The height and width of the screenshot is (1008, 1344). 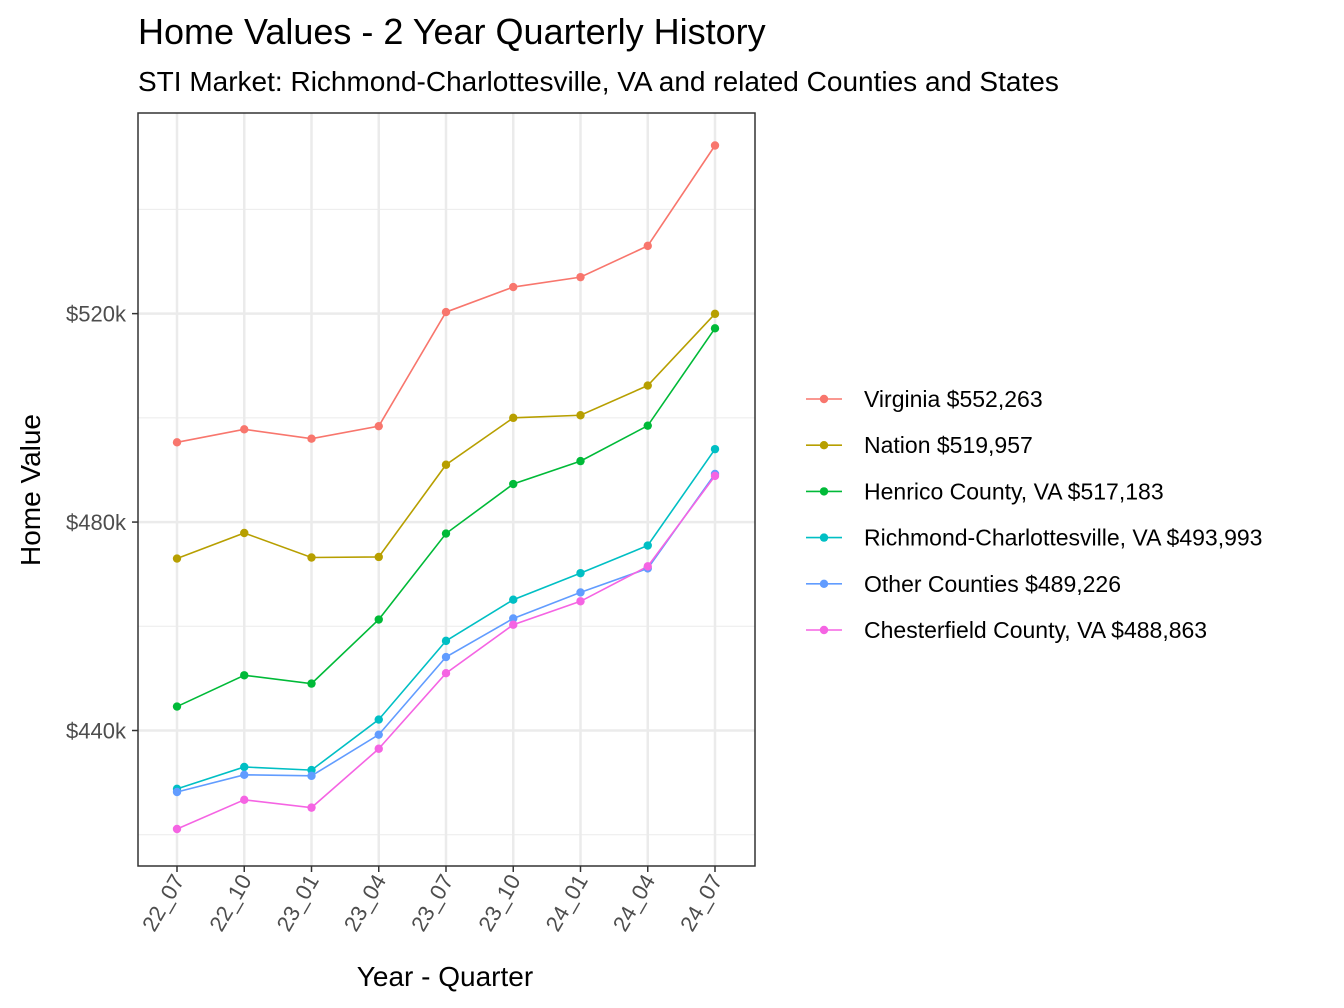 What do you see at coordinates (230, 902) in the screenshot?
I see `x-tick-label: 22_10` at bounding box center [230, 902].